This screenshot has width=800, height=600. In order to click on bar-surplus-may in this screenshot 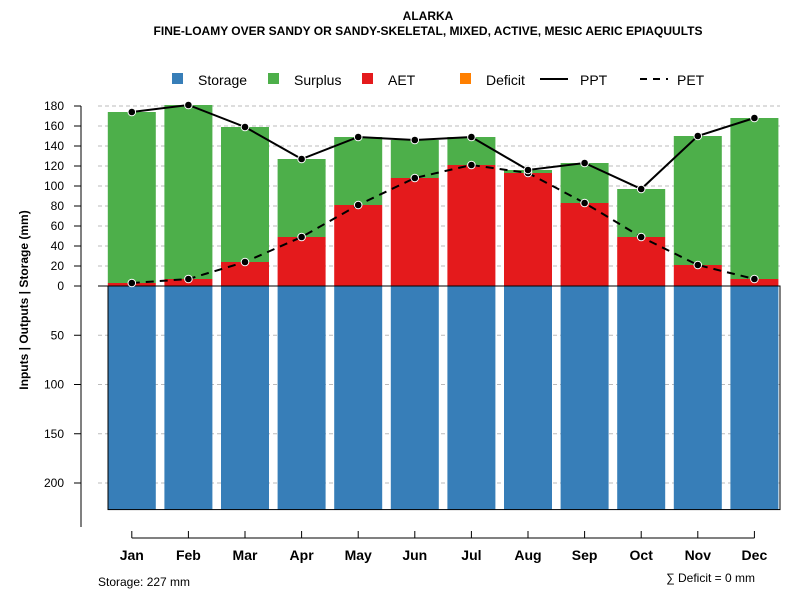, I will do `click(358, 171)`.